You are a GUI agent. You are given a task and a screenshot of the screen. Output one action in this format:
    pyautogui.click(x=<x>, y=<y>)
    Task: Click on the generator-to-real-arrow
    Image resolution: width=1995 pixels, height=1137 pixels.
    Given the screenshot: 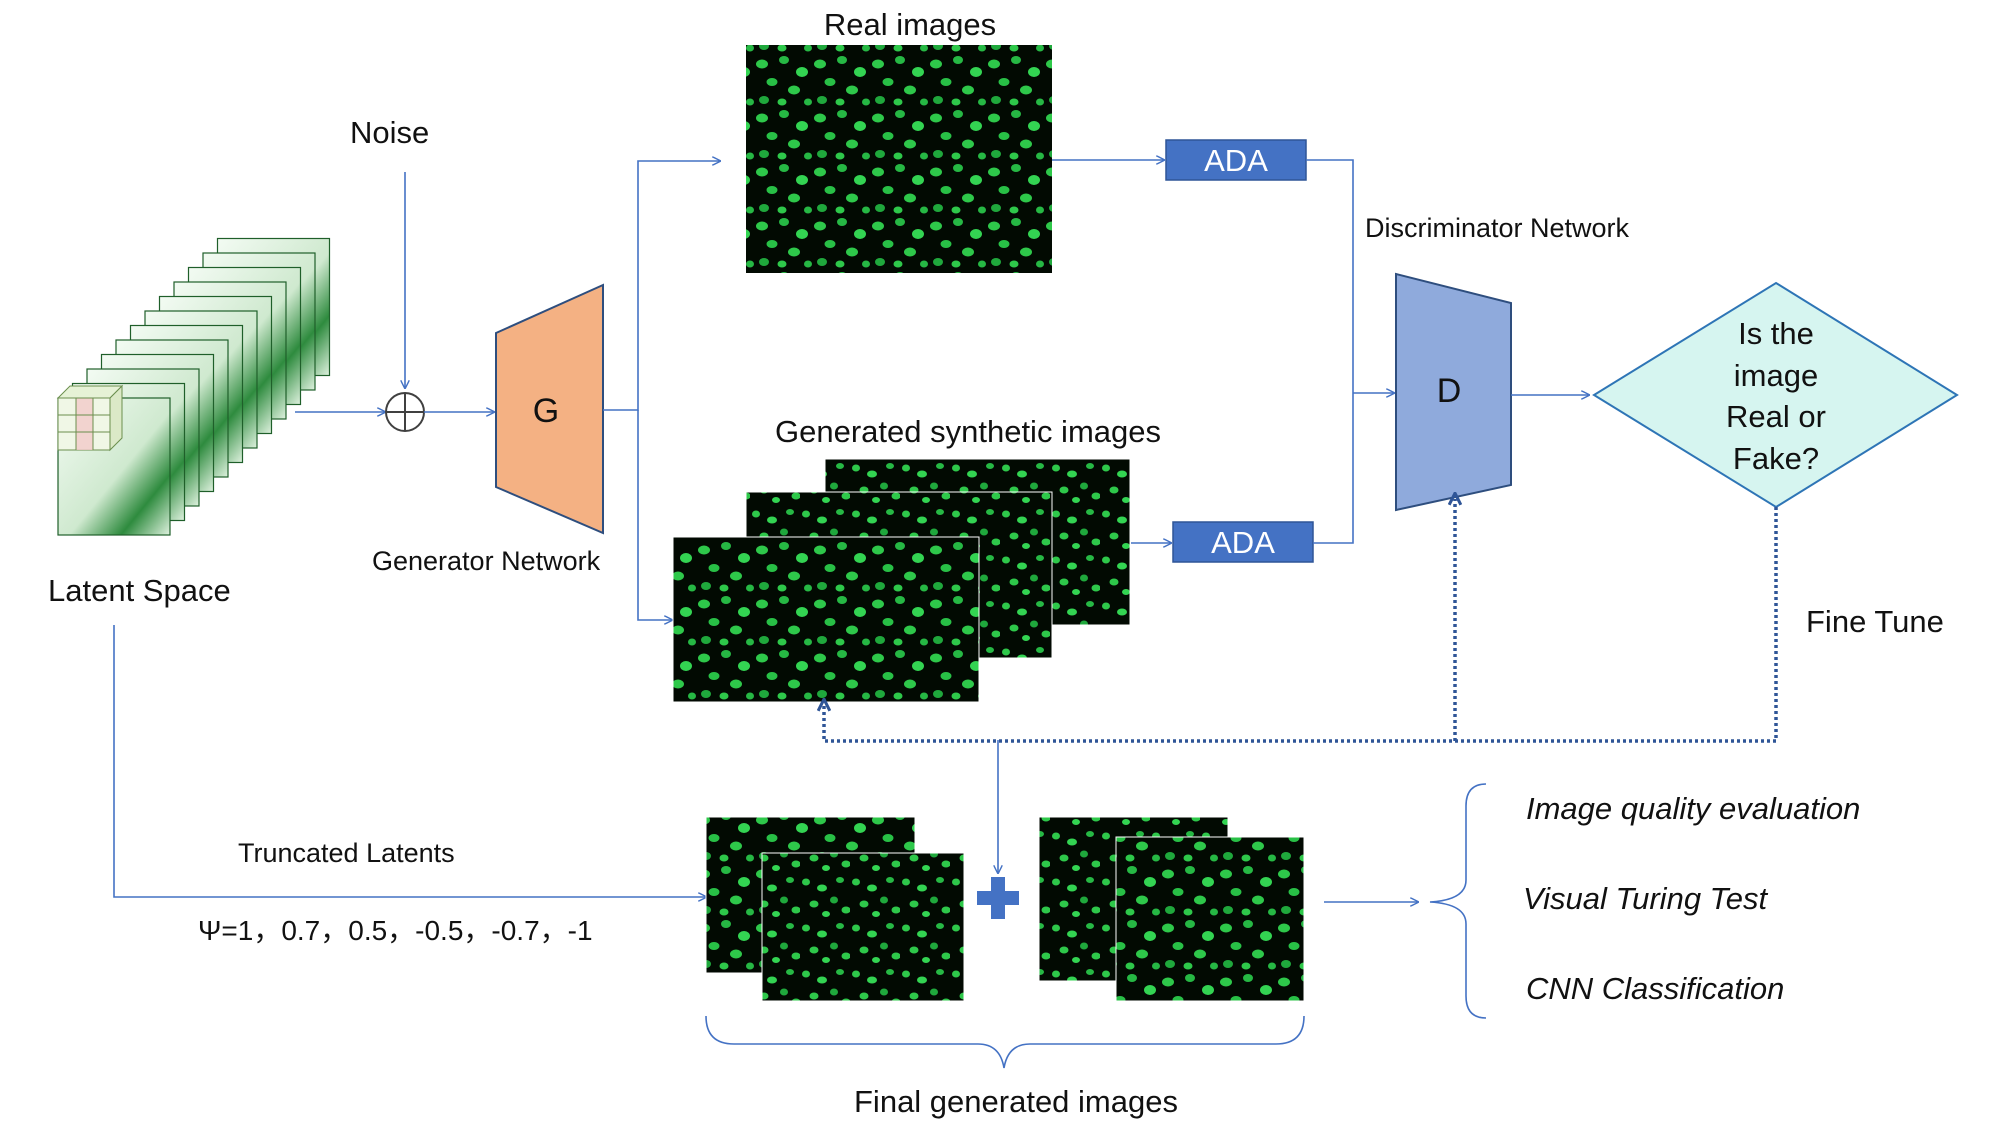 What is the action you would take?
    pyautogui.click(x=661, y=286)
    